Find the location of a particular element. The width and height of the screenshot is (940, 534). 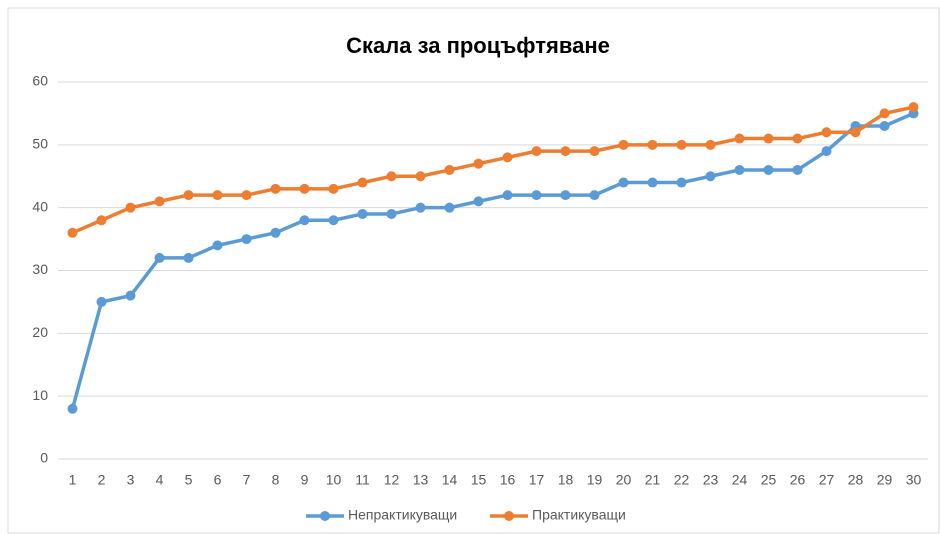

y-tick-label: 50 is located at coordinates (40, 144).